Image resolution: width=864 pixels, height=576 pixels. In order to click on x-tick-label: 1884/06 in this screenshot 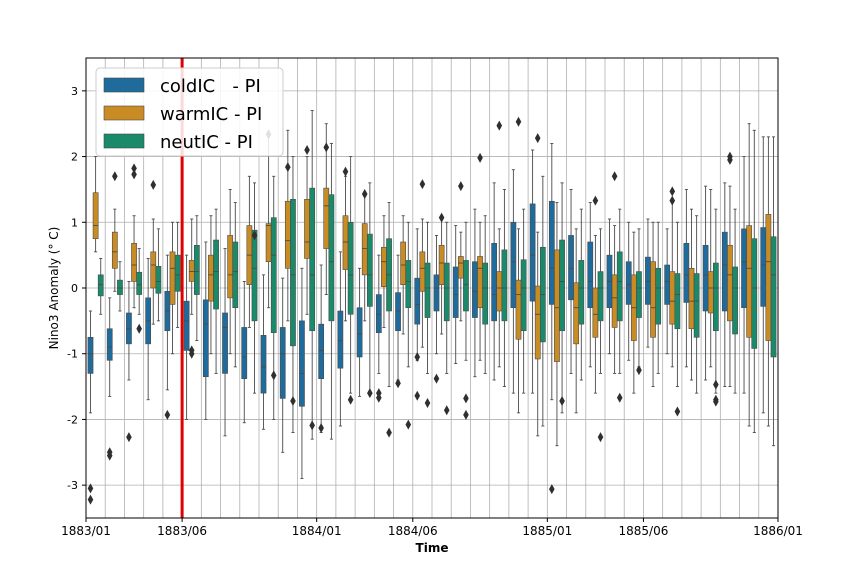, I will do `click(413, 531)`.